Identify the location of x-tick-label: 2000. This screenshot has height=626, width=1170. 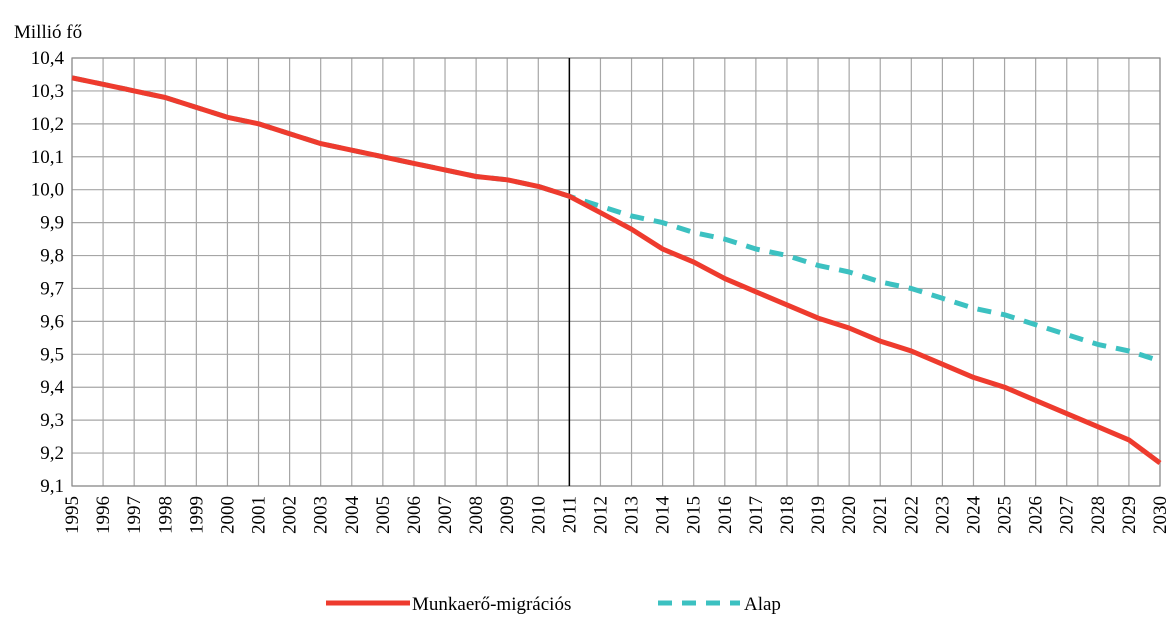
(227, 515).